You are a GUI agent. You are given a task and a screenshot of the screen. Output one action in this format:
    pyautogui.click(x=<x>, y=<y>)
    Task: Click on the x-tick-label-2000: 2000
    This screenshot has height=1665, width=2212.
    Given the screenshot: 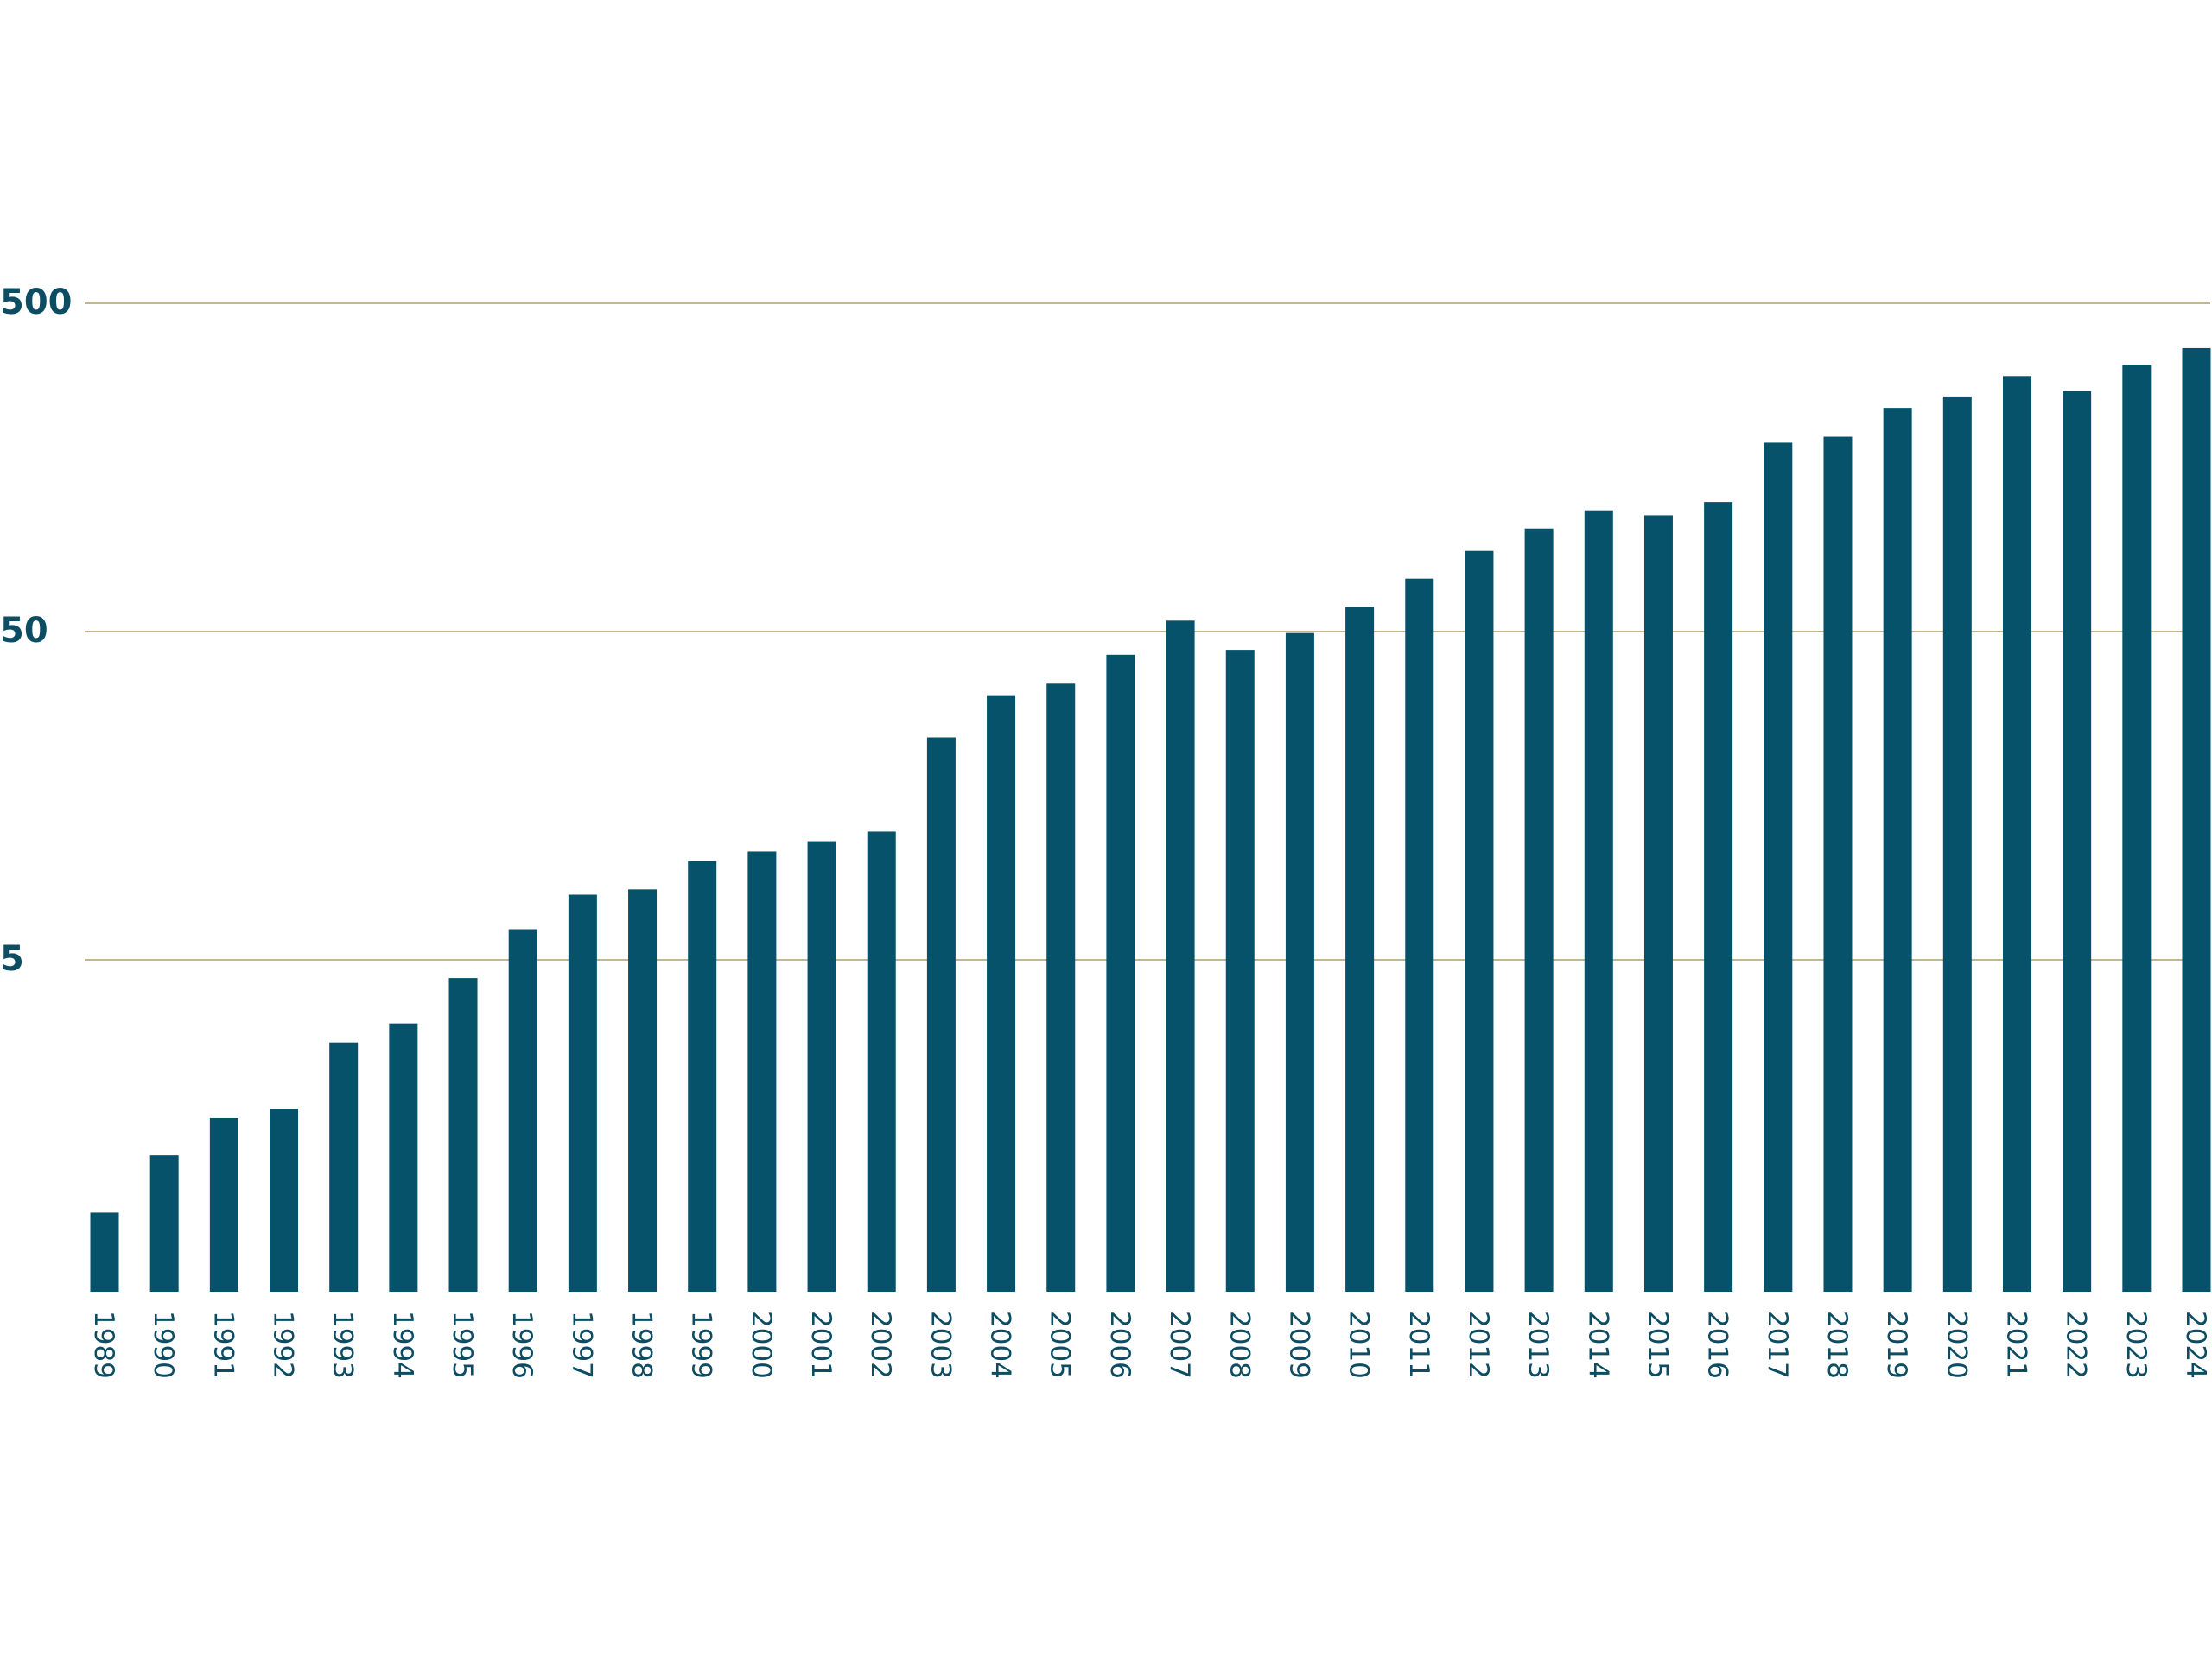 What is the action you would take?
    pyautogui.click(x=761, y=1345)
    